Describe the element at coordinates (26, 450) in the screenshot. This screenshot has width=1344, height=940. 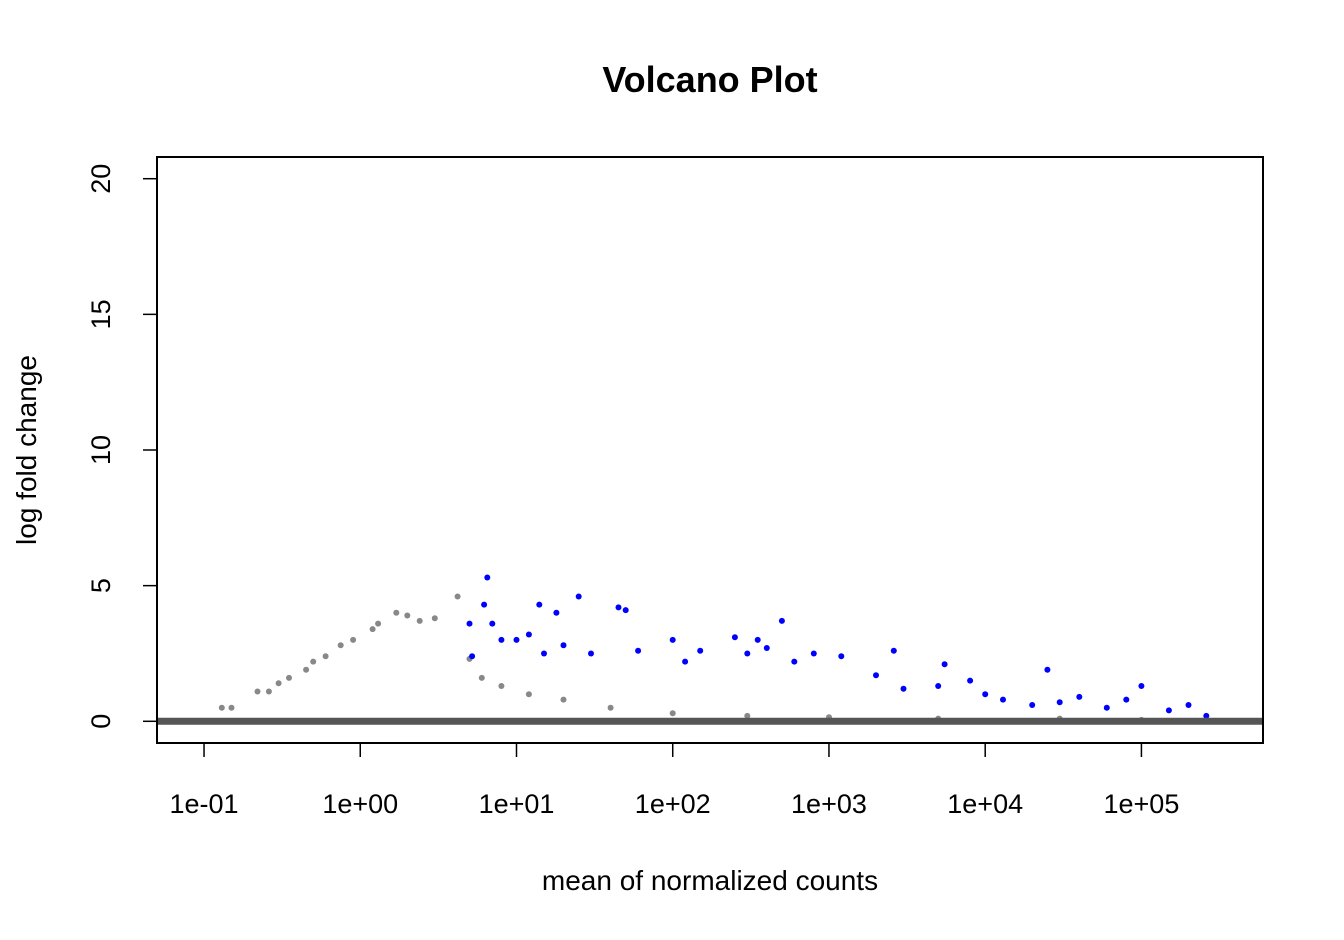
I see `y-axis-label: log fold change` at that location.